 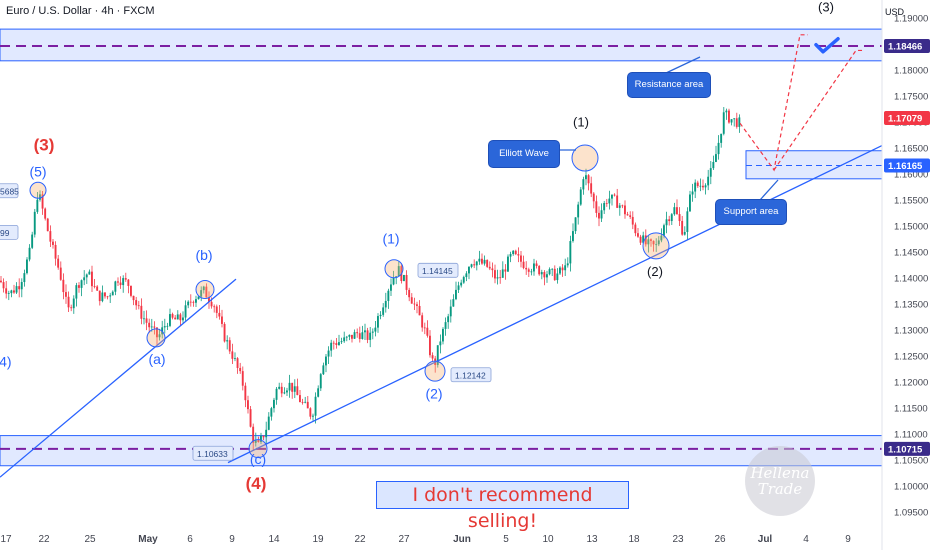 What do you see at coordinates (506, 539) in the screenshot?
I see `x-tick-label: 5` at bounding box center [506, 539].